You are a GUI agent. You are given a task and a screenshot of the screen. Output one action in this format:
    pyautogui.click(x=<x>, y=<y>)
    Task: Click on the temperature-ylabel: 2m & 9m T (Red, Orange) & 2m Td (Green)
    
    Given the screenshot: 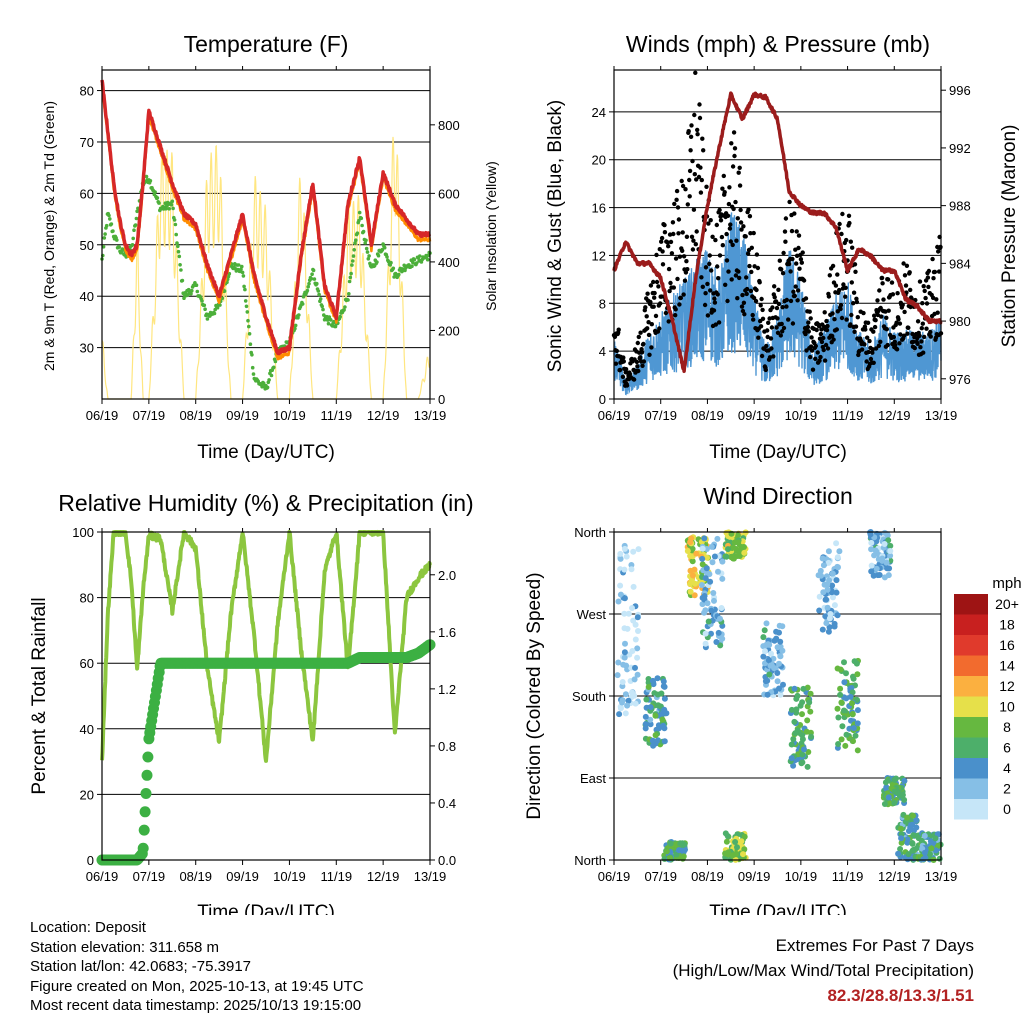 What is the action you would take?
    pyautogui.click(x=49, y=236)
    